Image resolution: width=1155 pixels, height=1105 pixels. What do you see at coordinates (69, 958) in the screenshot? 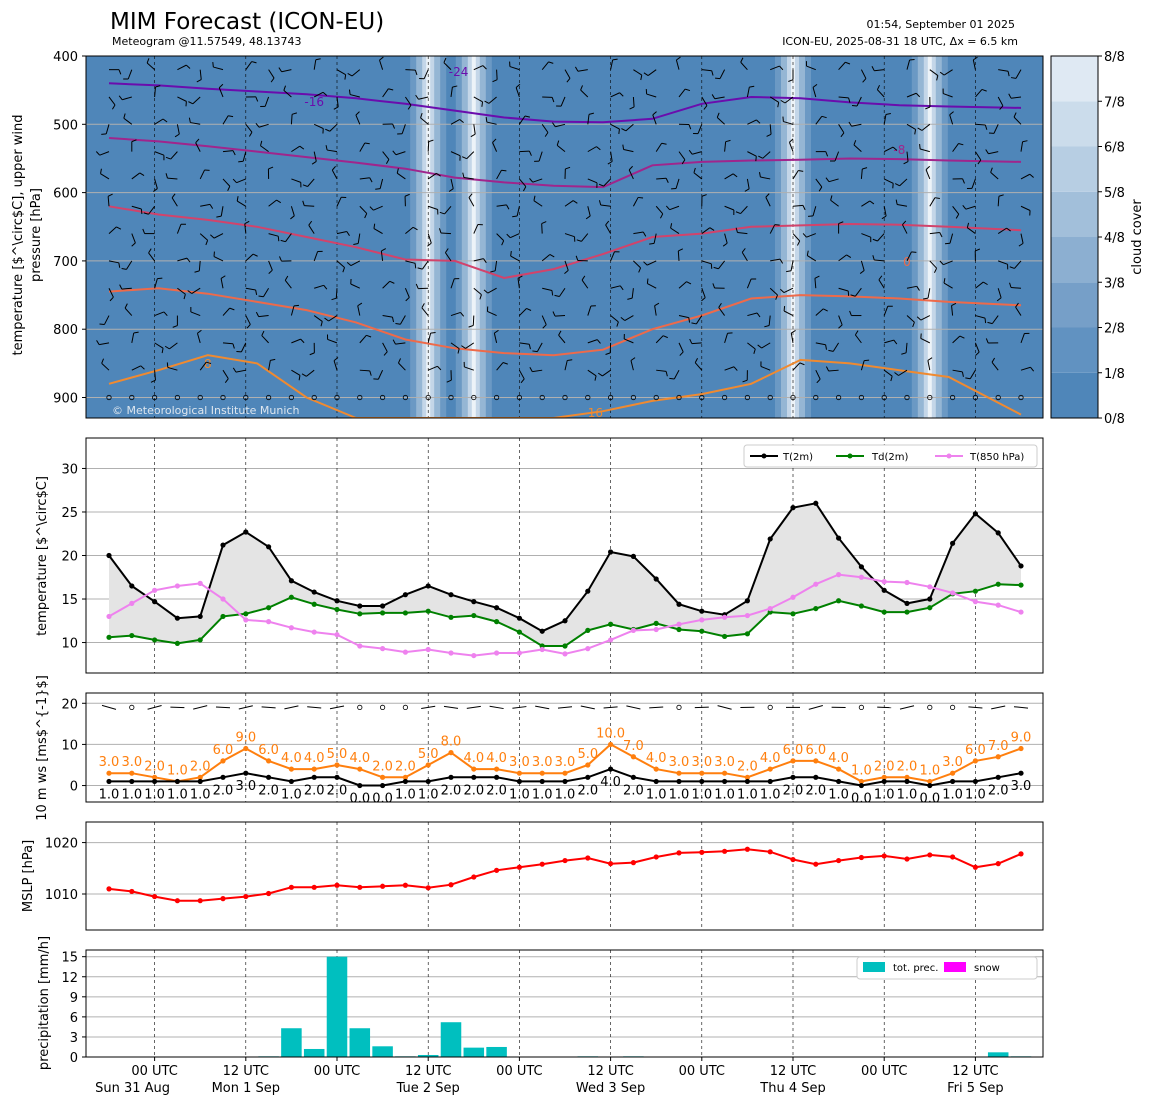
I see `y-tick-label: 15` at bounding box center [69, 958].